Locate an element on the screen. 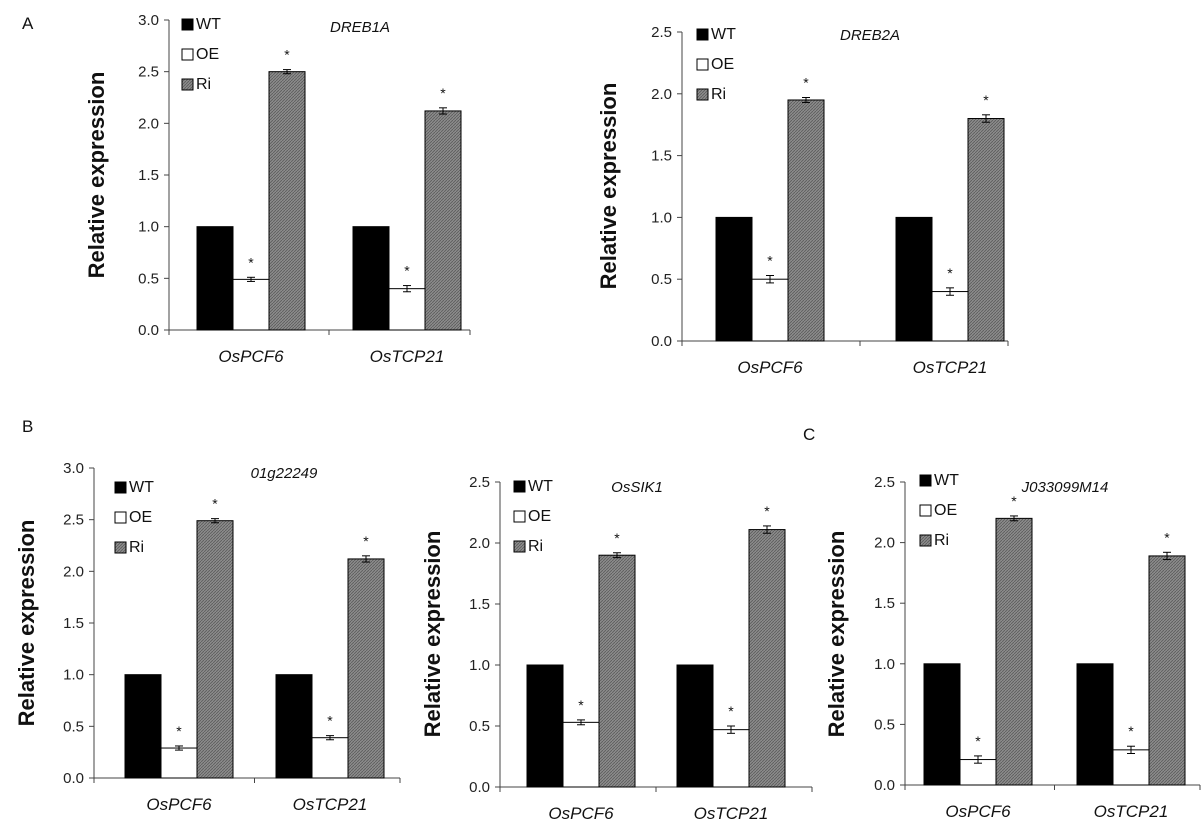 This screenshot has height=822, width=1203. chart-title: 01g22249 is located at coordinates (284, 473).